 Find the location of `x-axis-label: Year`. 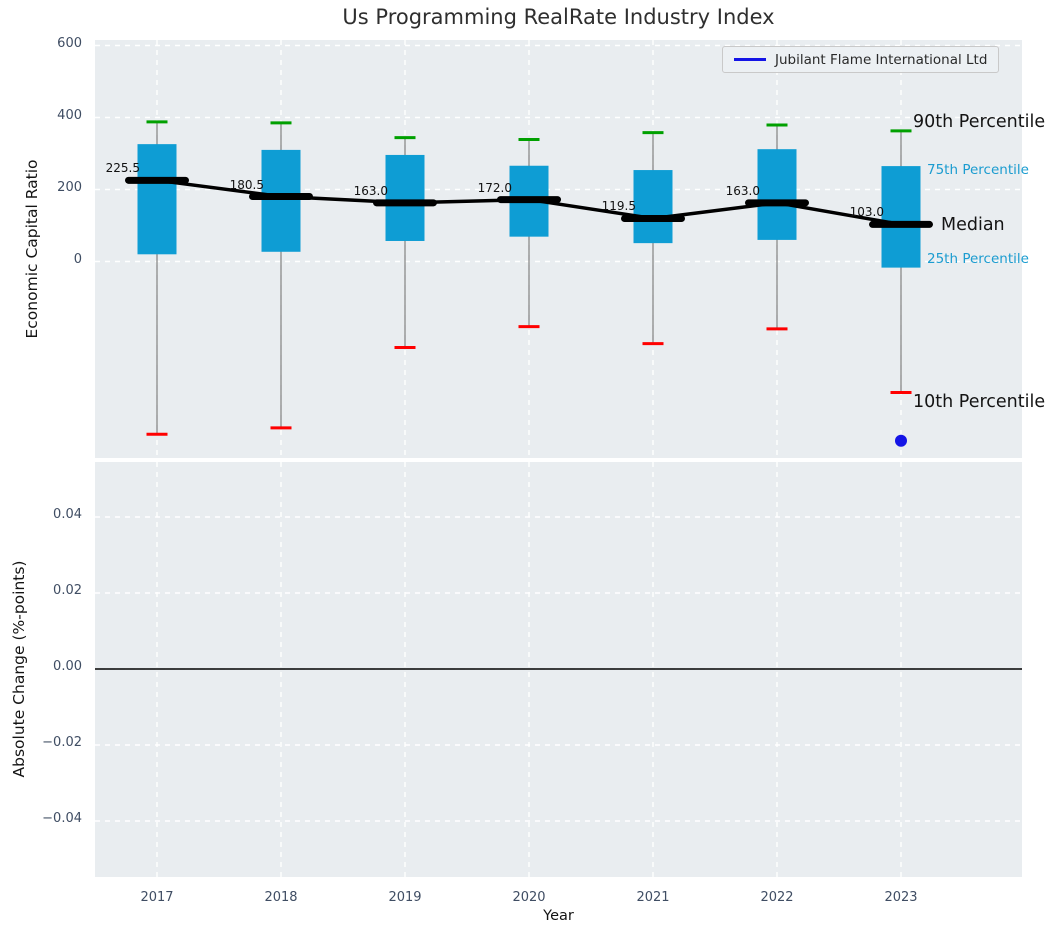

x-axis-label: Year is located at coordinates (558, 916).